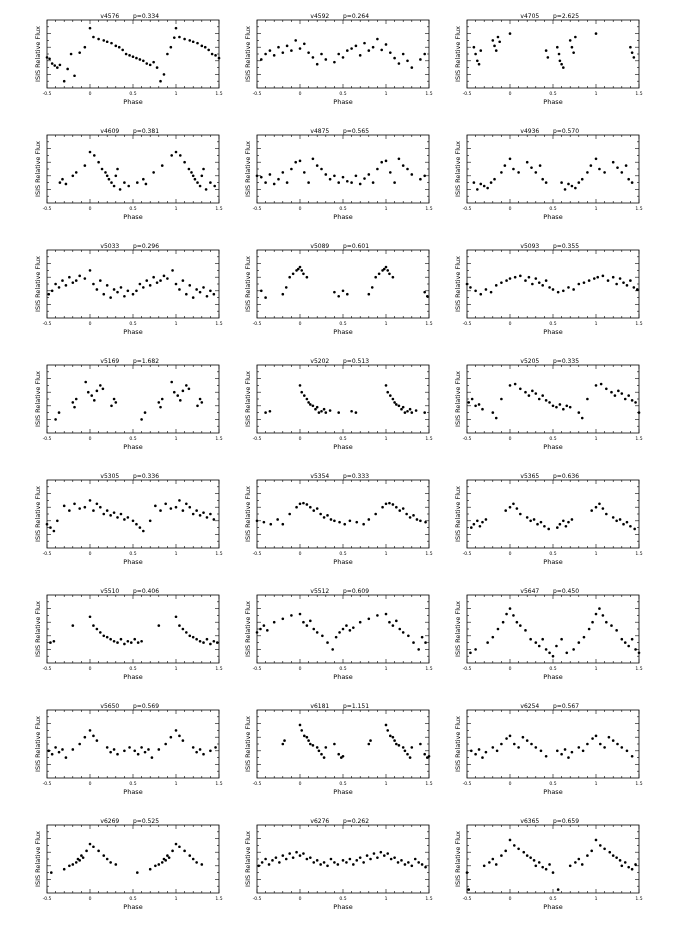 The height and width of the screenshot is (932, 677). I want to click on x-tick-label: 0, so click(90, 669).